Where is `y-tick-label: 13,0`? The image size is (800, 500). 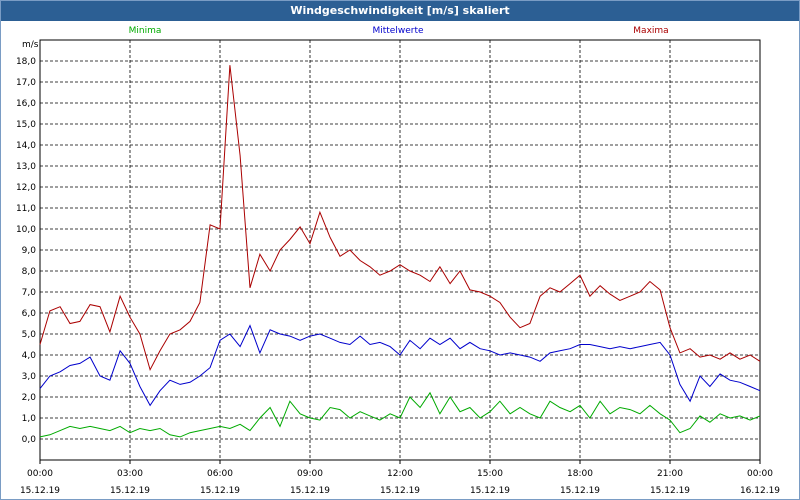 y-tick-label: 13,0 is located at coordinates (26, 167).